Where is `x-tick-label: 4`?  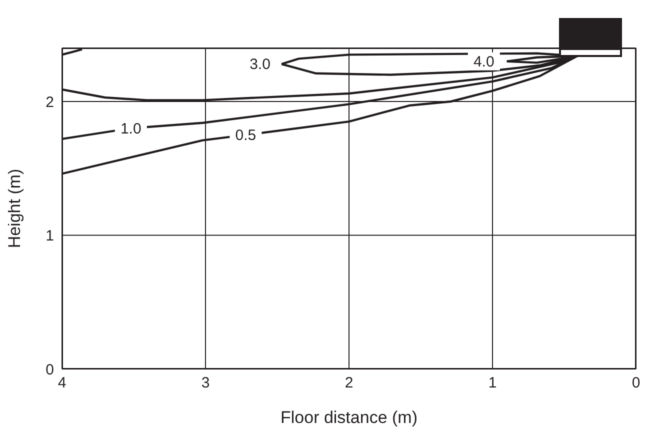 x-tick-label: 4 is located at coordinates (62, 383).